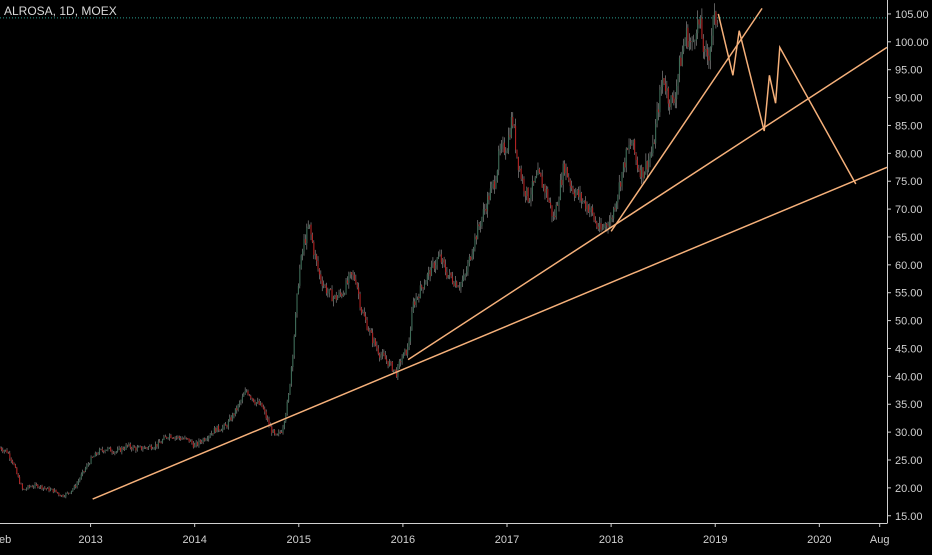 This screenshot has width=932, height=555. What do you see at coordinates (787, 99) in the screenshot?
I see `projection-path` at bounding box center [787, 99].